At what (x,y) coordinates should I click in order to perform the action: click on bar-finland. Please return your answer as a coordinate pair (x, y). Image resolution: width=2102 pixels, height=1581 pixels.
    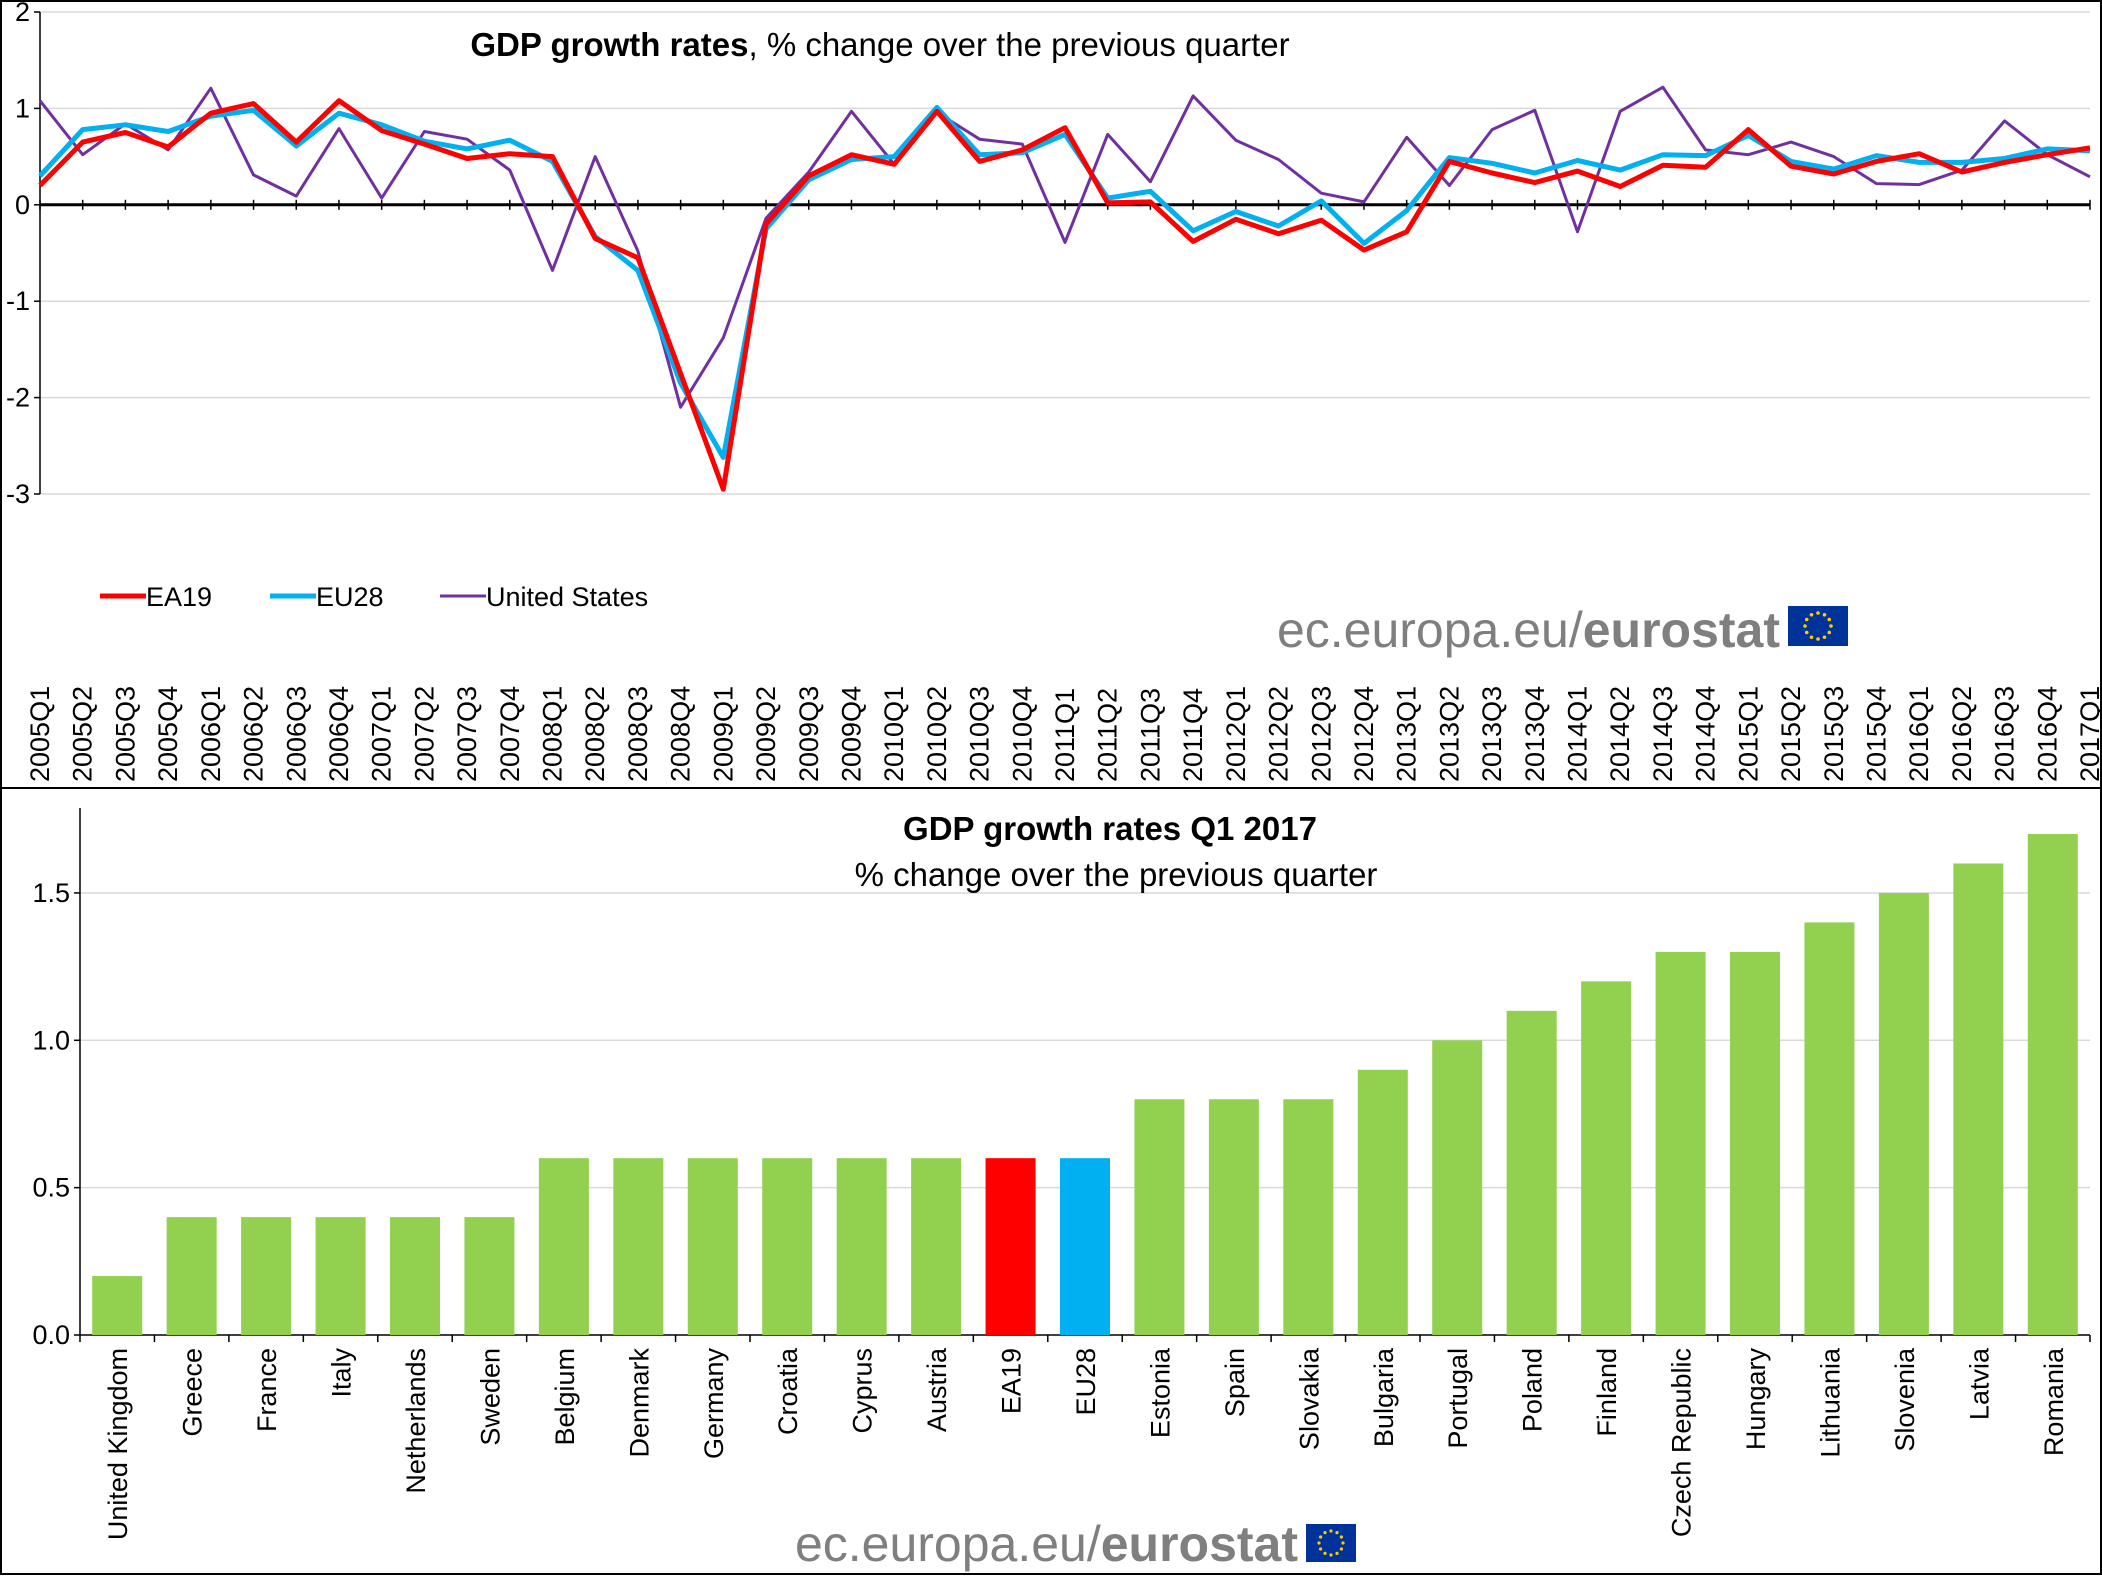
    Looking at the image, I should click on (1606, 1158).